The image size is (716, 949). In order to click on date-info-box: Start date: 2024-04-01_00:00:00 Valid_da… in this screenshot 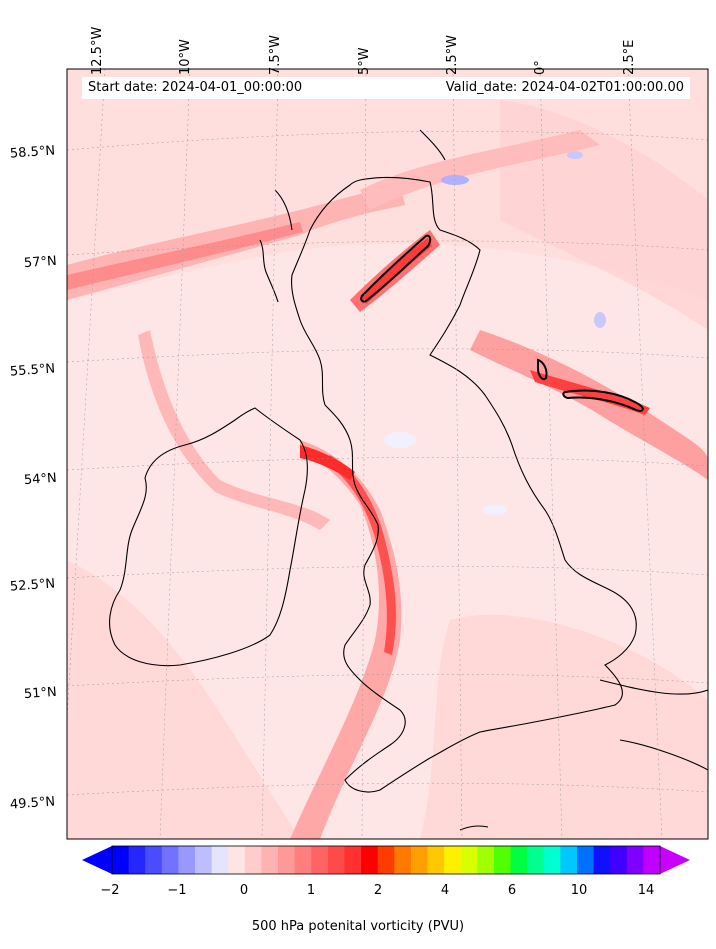, I will do `click(386, 88)`.